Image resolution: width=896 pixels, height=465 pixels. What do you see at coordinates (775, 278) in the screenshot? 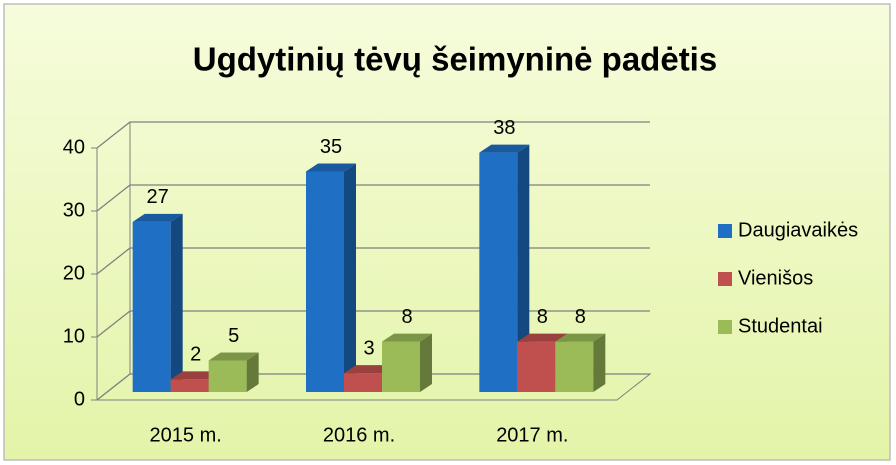
I see `legend-label: Vienišos` at bounding box center [775, 278].